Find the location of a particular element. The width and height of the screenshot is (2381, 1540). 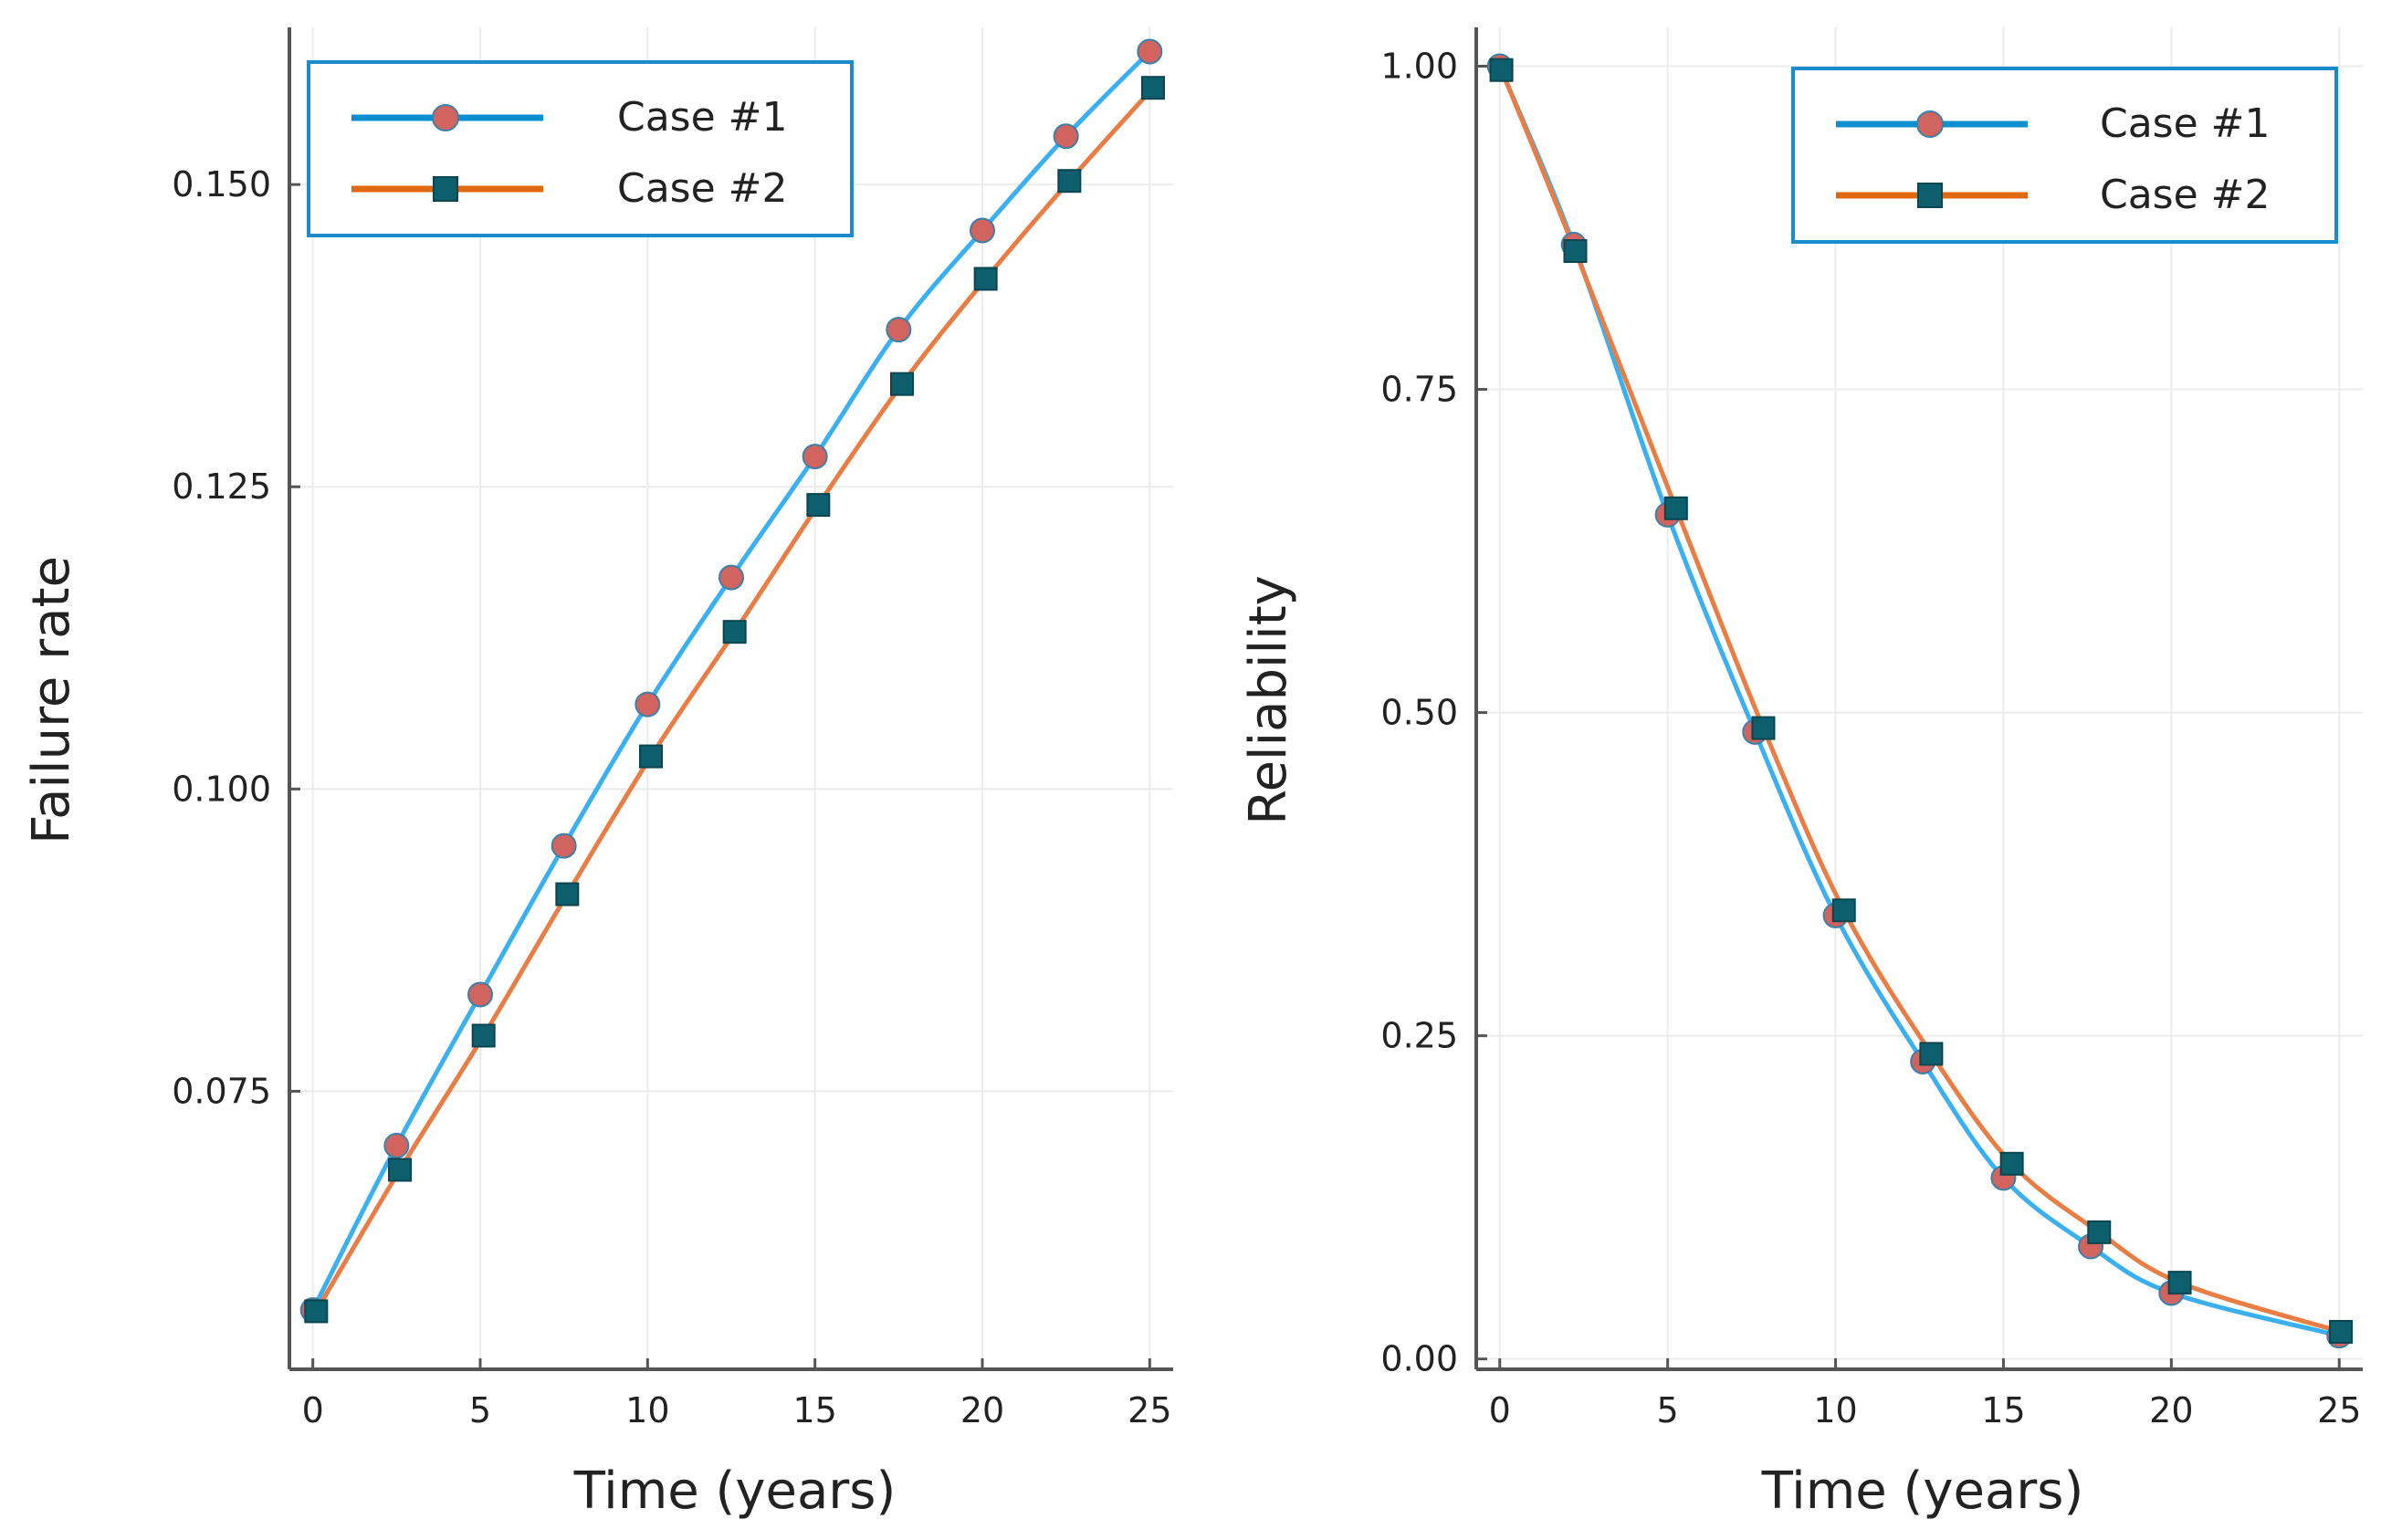

reliability-x-tick-label: 15 is located at coordinates (2003, 1410).